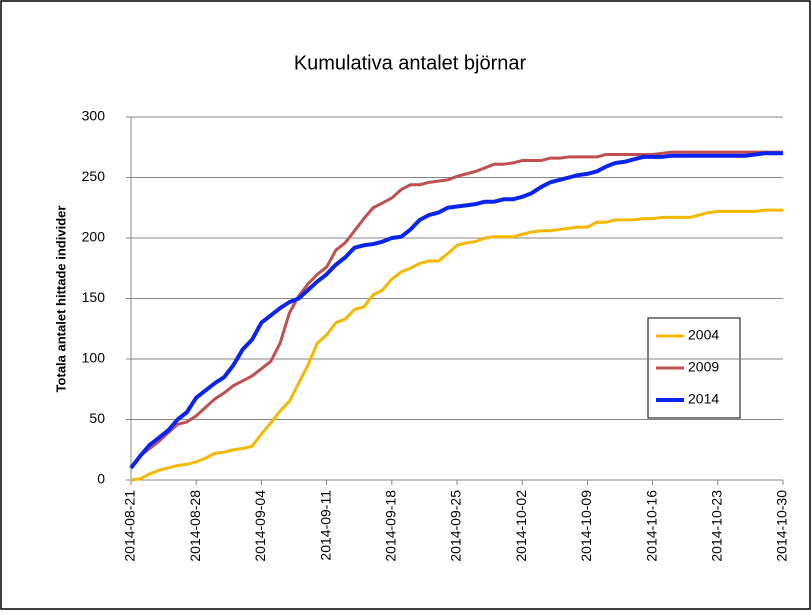 The height and width of the screenshot is (615, 811). I want to click on y-tick-label: 300, so click(94, 116).